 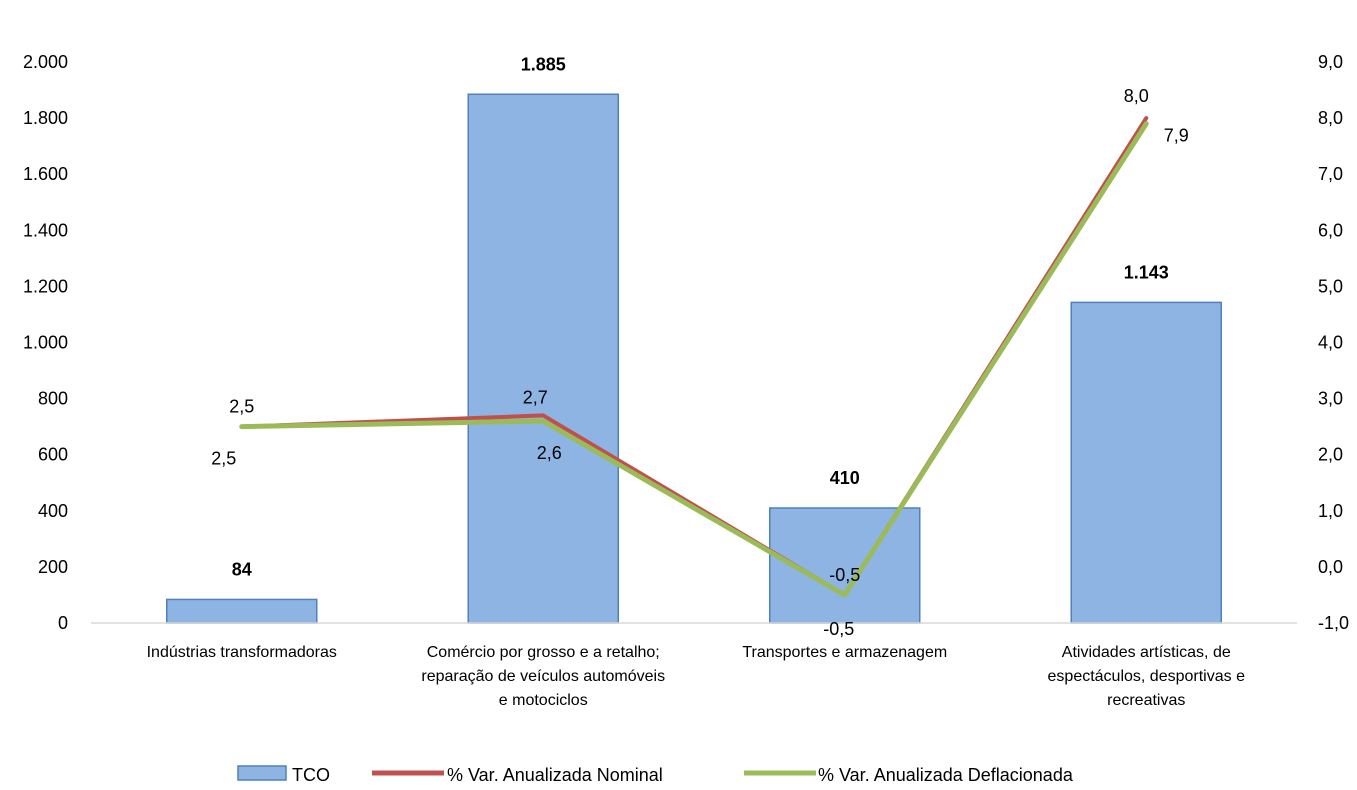 What do you see at coordinates (845, 478) in the screenshot?
I see `bar-value-label: 410` at bounding box center [845, 478].